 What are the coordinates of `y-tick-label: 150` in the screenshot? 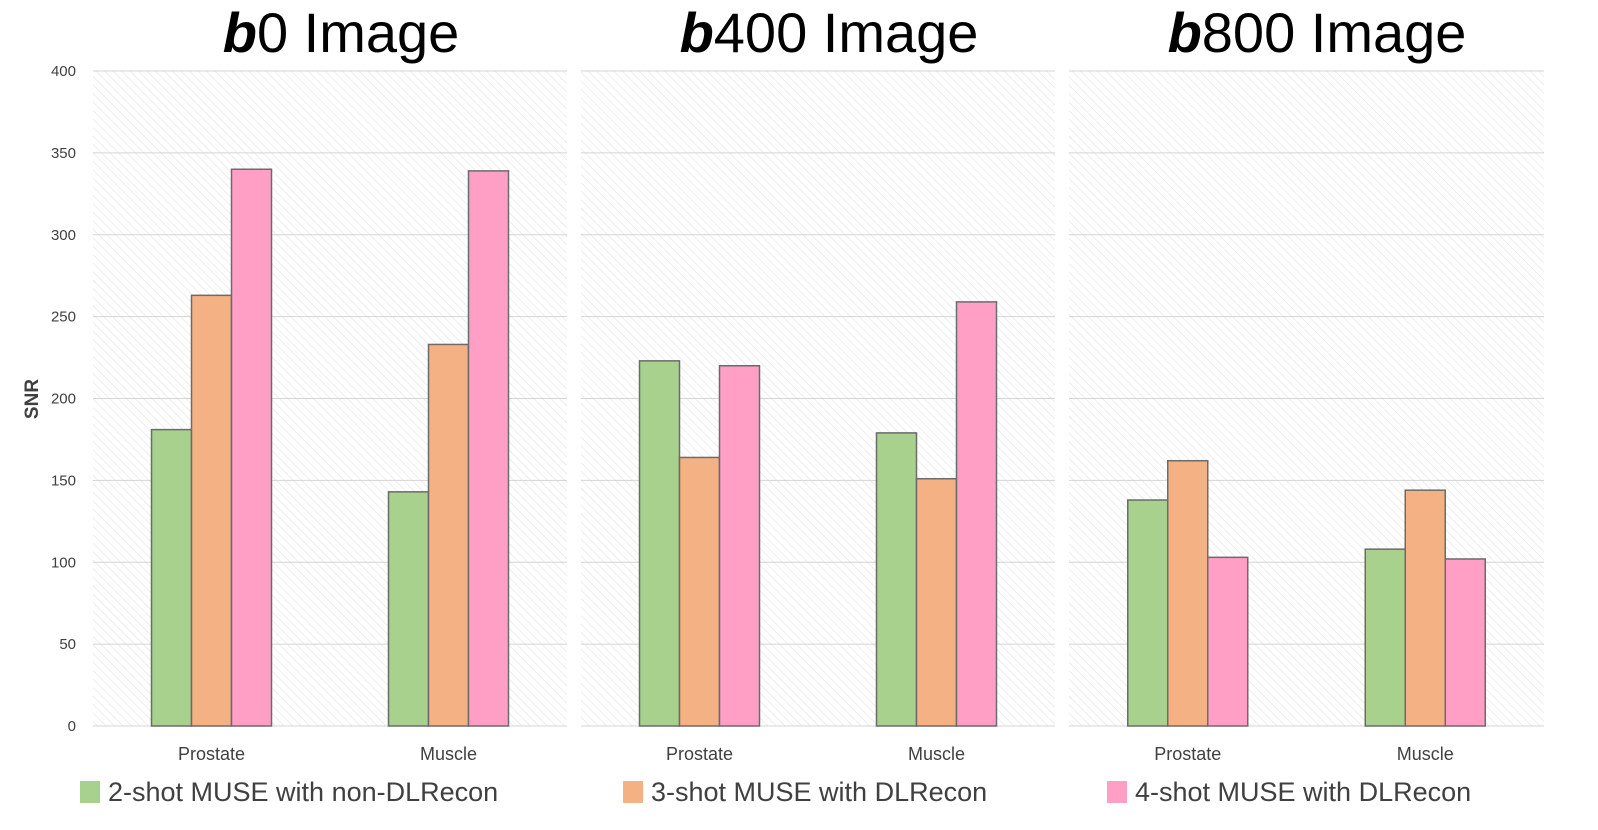 It's located at (63, 480).